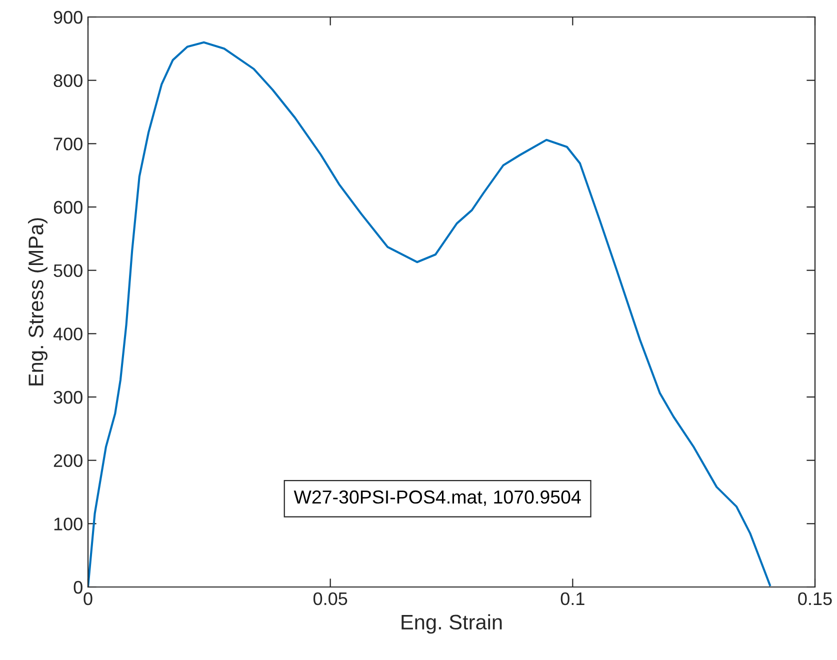  What do you see at coordinates (68, 81) in the screenshot?
I see `y-tick-label: 800` at bounding box center [68, 81].